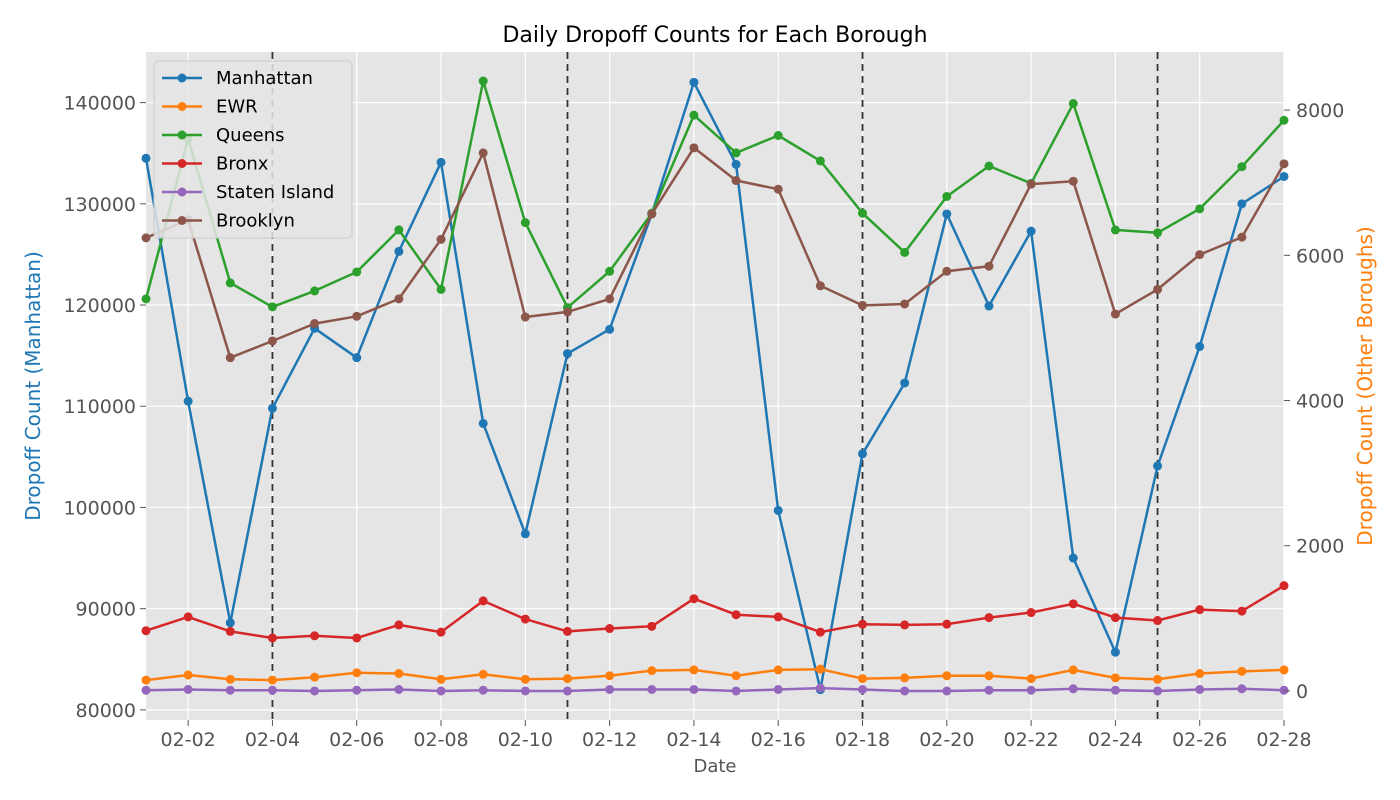 The image size is (1400, 800). Describe the element at coordinates (715, 674) in the screenshot. I see `series-line-ewr` at that location.